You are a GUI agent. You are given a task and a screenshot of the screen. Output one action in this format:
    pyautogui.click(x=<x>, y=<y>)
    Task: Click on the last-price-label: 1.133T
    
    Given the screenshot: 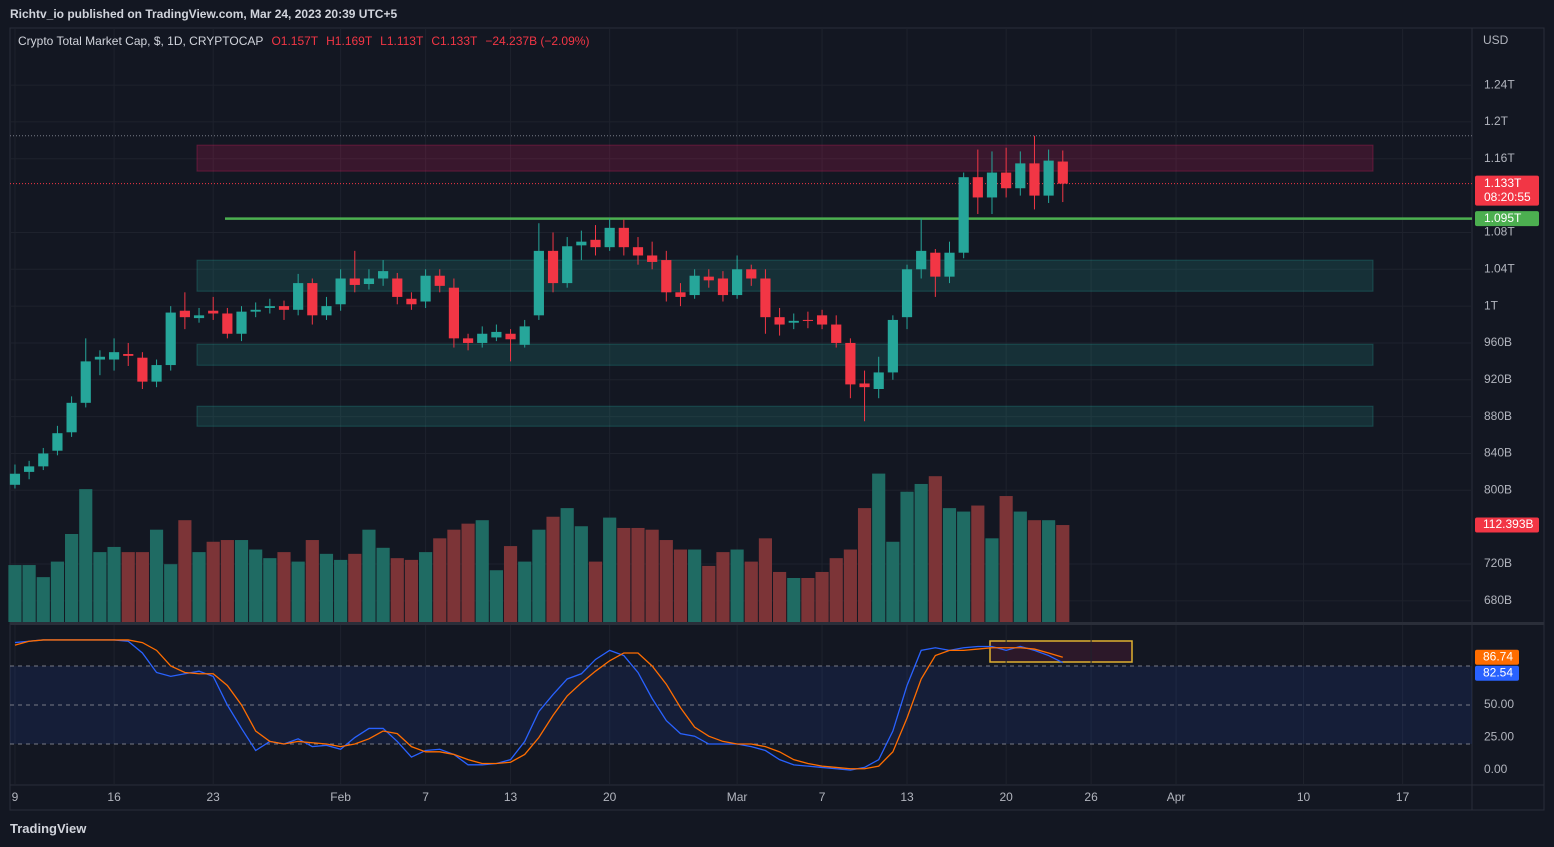 What is the action you would take?
    pyautogui.click(x=1503, y=183)
    